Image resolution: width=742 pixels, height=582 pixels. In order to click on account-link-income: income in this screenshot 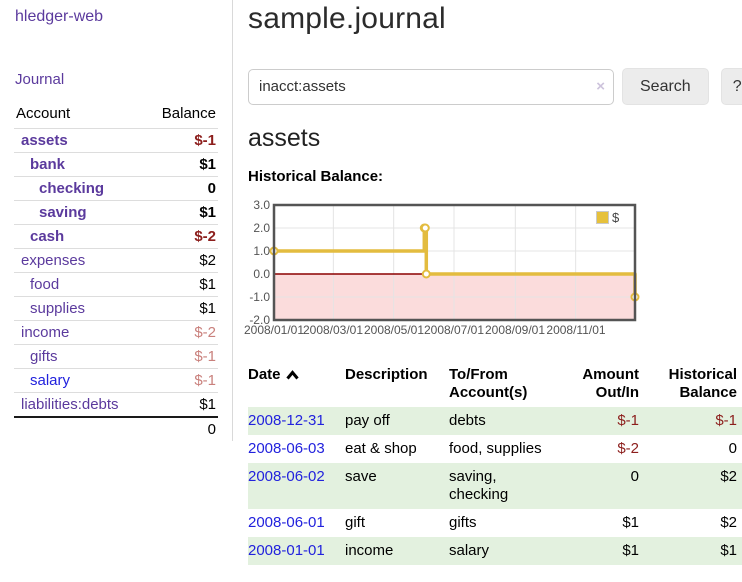, I will do `click(45, 332)`.